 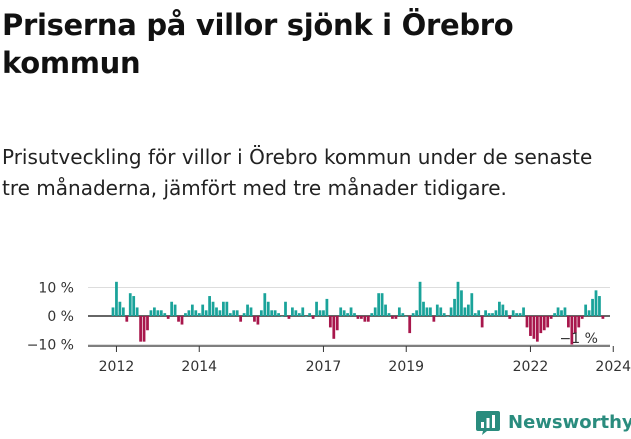 I want to click on x-tick-label: 2019, so click(x=406, y=367).